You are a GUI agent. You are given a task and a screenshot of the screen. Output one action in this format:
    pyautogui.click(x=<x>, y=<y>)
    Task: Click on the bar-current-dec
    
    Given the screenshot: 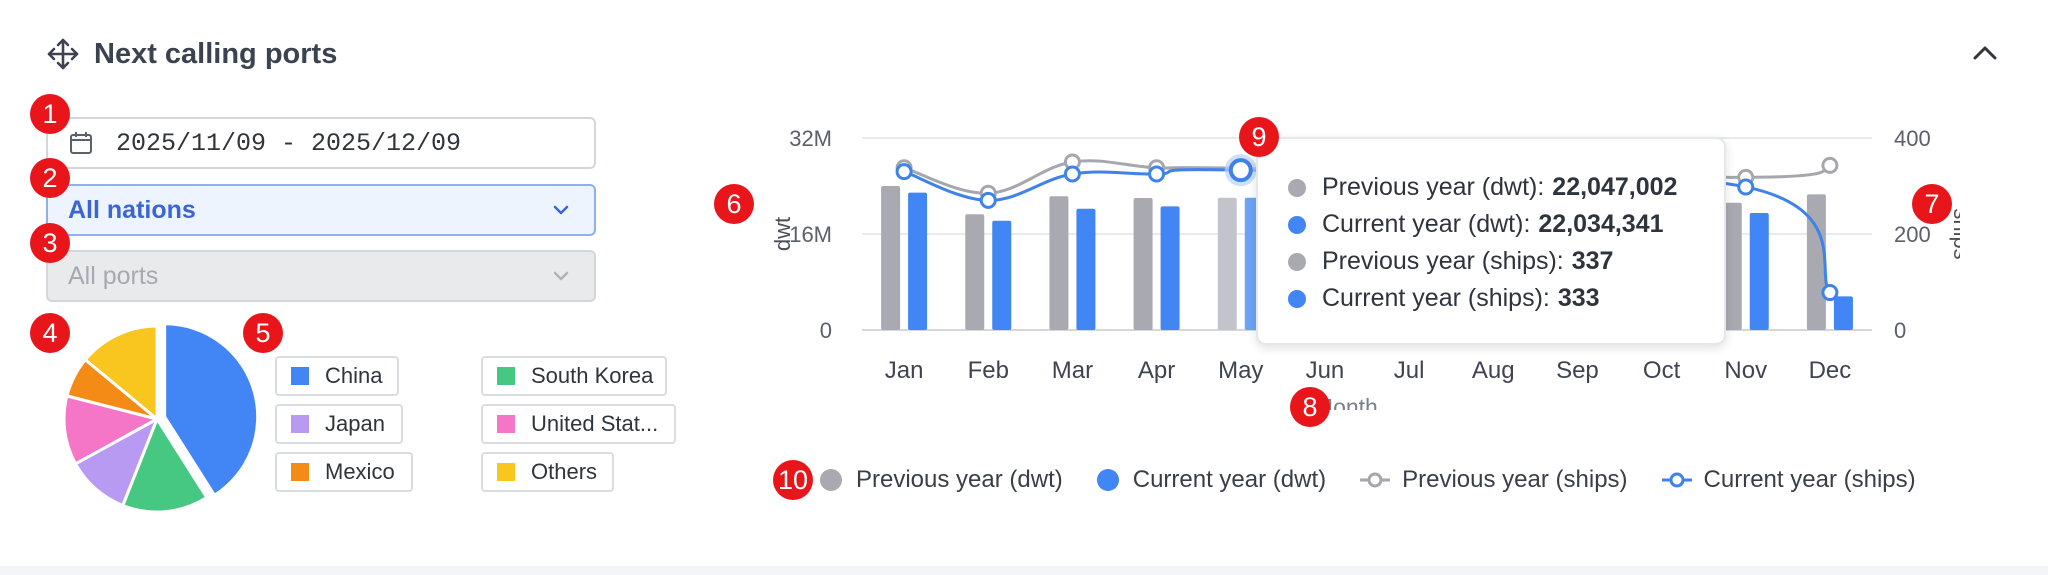 What is the action you would take?
    pyautogui.click(x=1843, y=313)
    